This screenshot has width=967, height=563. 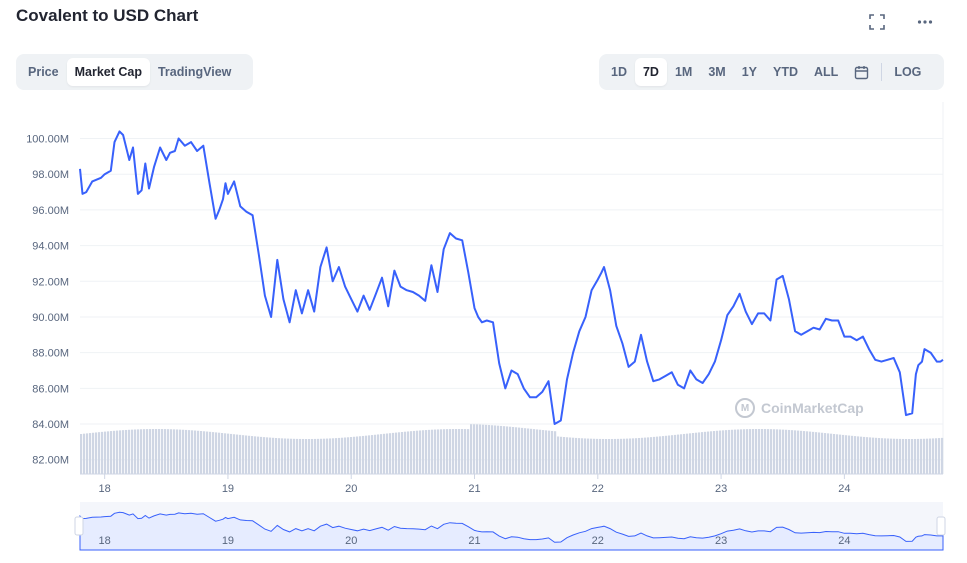 I want to click on tab-market-cap: Market Cap, so click(x=108, y=72).